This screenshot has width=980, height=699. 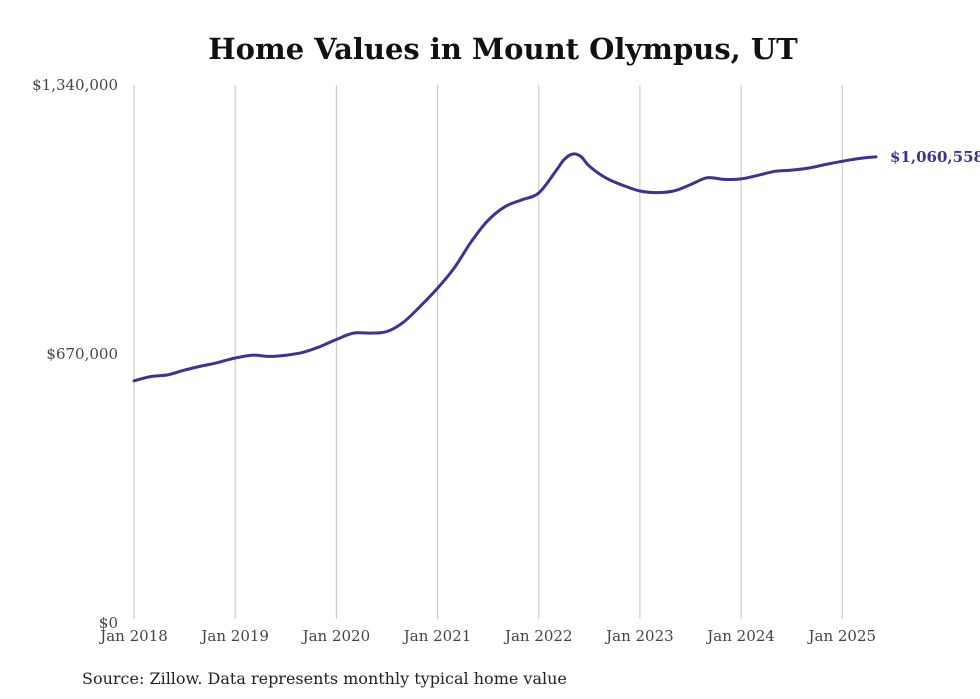 I want to click on x-tick-label: Jan 2024, so click(x=740, y=636).